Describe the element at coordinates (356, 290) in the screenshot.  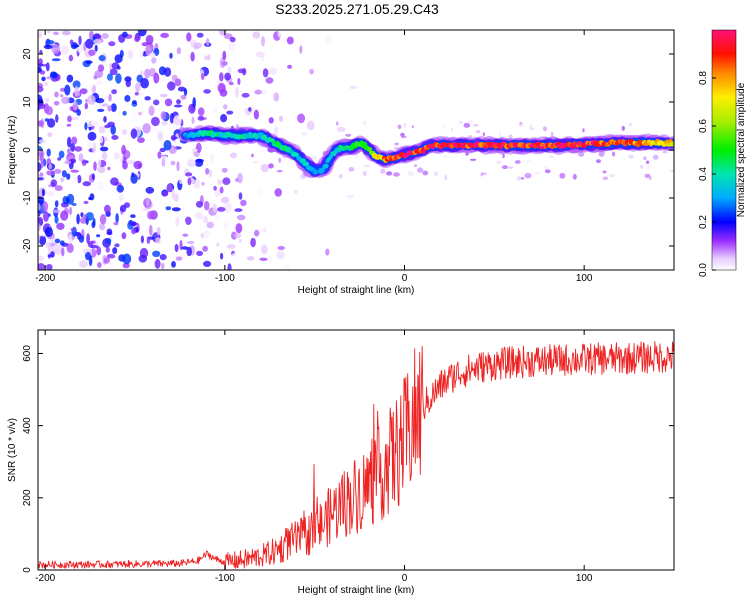
I see `spectrogram-xlabel: Height of straight line (km)` at that location.